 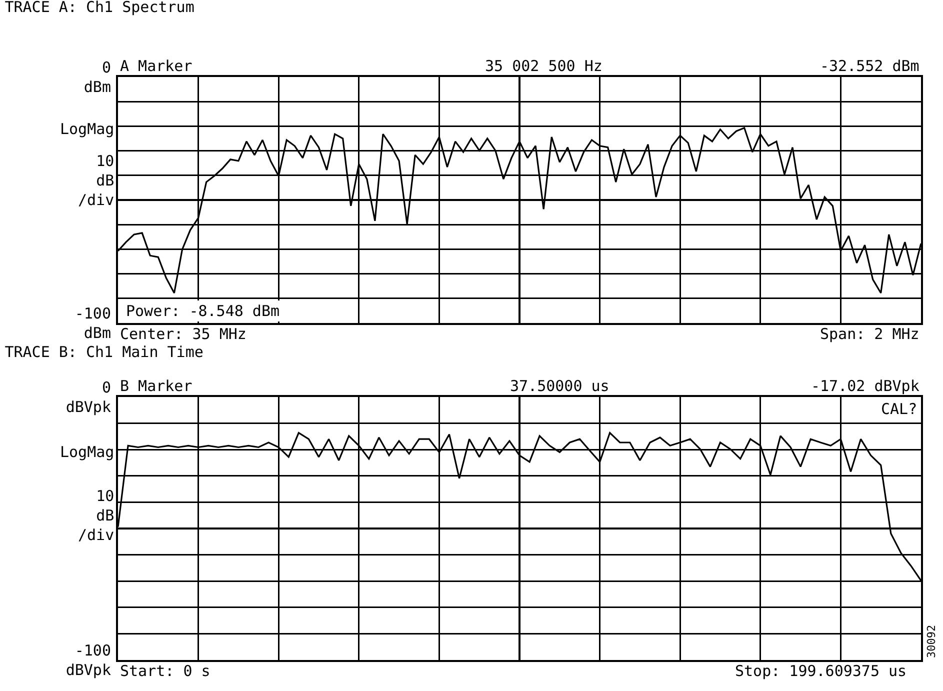 I want to click on text: -32.552 dBm, so click(x=870, y=66).